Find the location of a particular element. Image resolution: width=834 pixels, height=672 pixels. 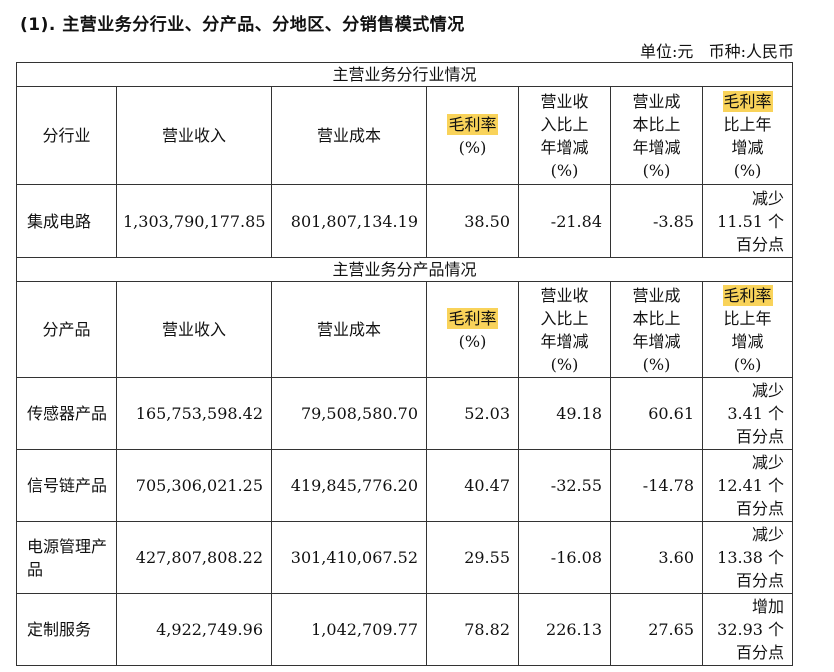

row-margin: 29.55 is located at coordinates (472, 557).